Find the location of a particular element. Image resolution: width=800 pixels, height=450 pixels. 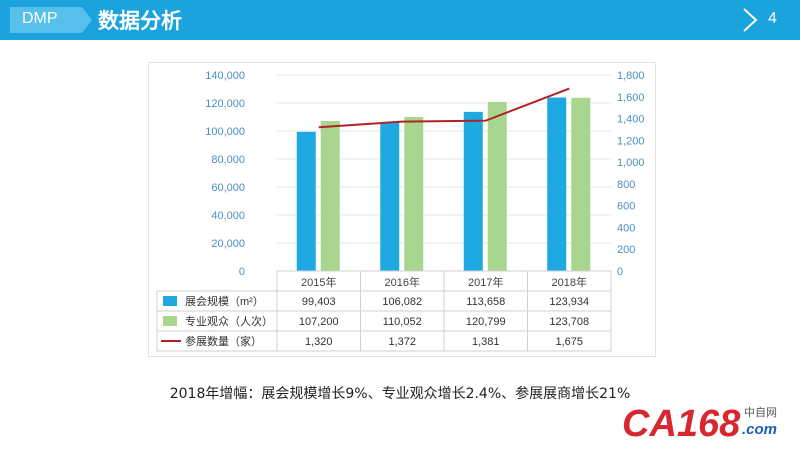

ca168-logo: CA168 中自网 .com is located at coordinates (699, 423).